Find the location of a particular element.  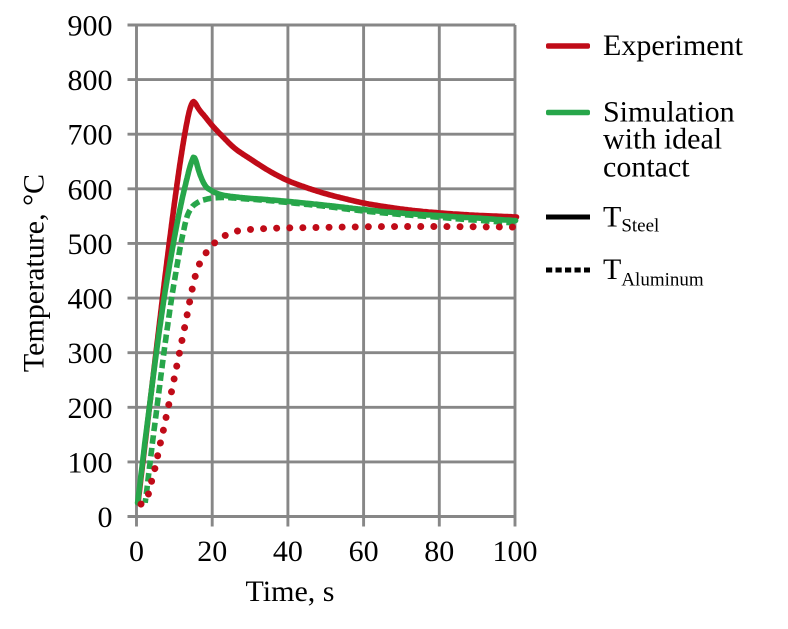

svg-text: Temperature, °C is located at coordinates (34, 273).